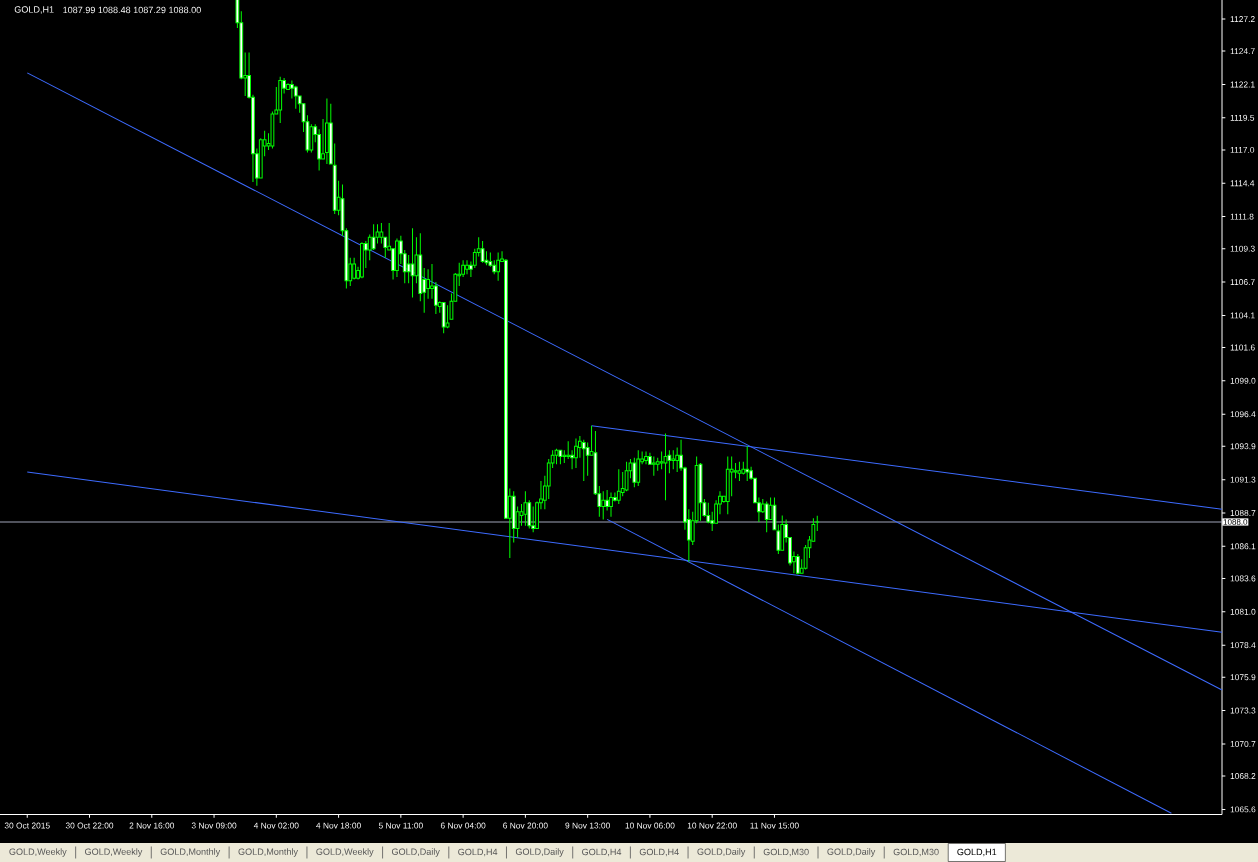  What do you see at coordinates (1242, 84) in the screenshot?
I see `y-tick-label: 1122.1` at bounding box center [1242, 84].